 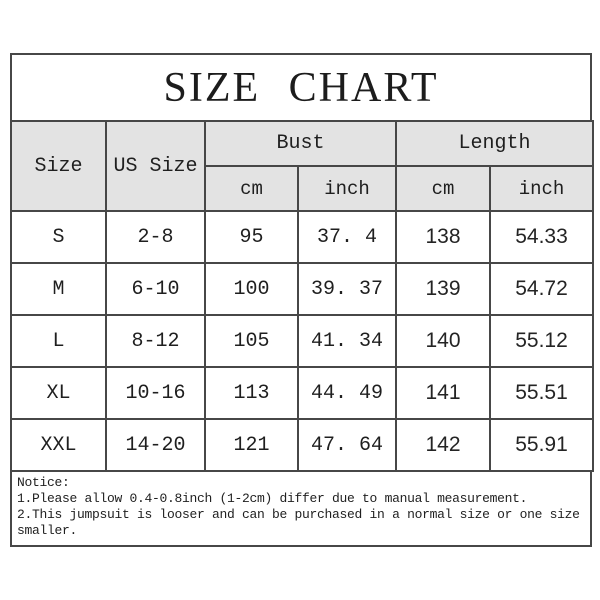 I want to click on col-header-size: Size, so click(x=58, y=166).